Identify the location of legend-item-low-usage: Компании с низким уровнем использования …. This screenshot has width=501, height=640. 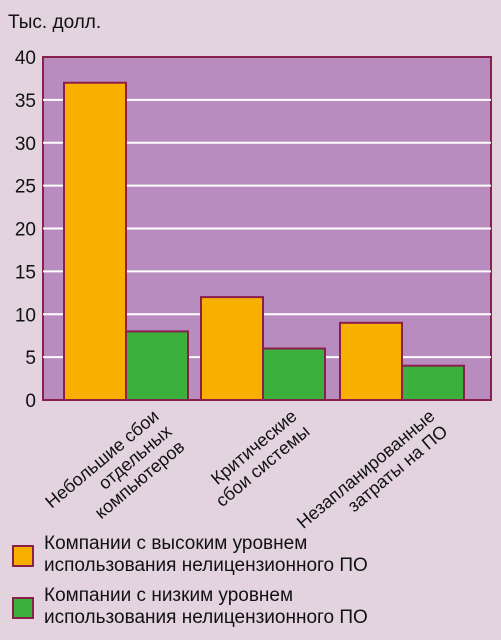
(252, 607).